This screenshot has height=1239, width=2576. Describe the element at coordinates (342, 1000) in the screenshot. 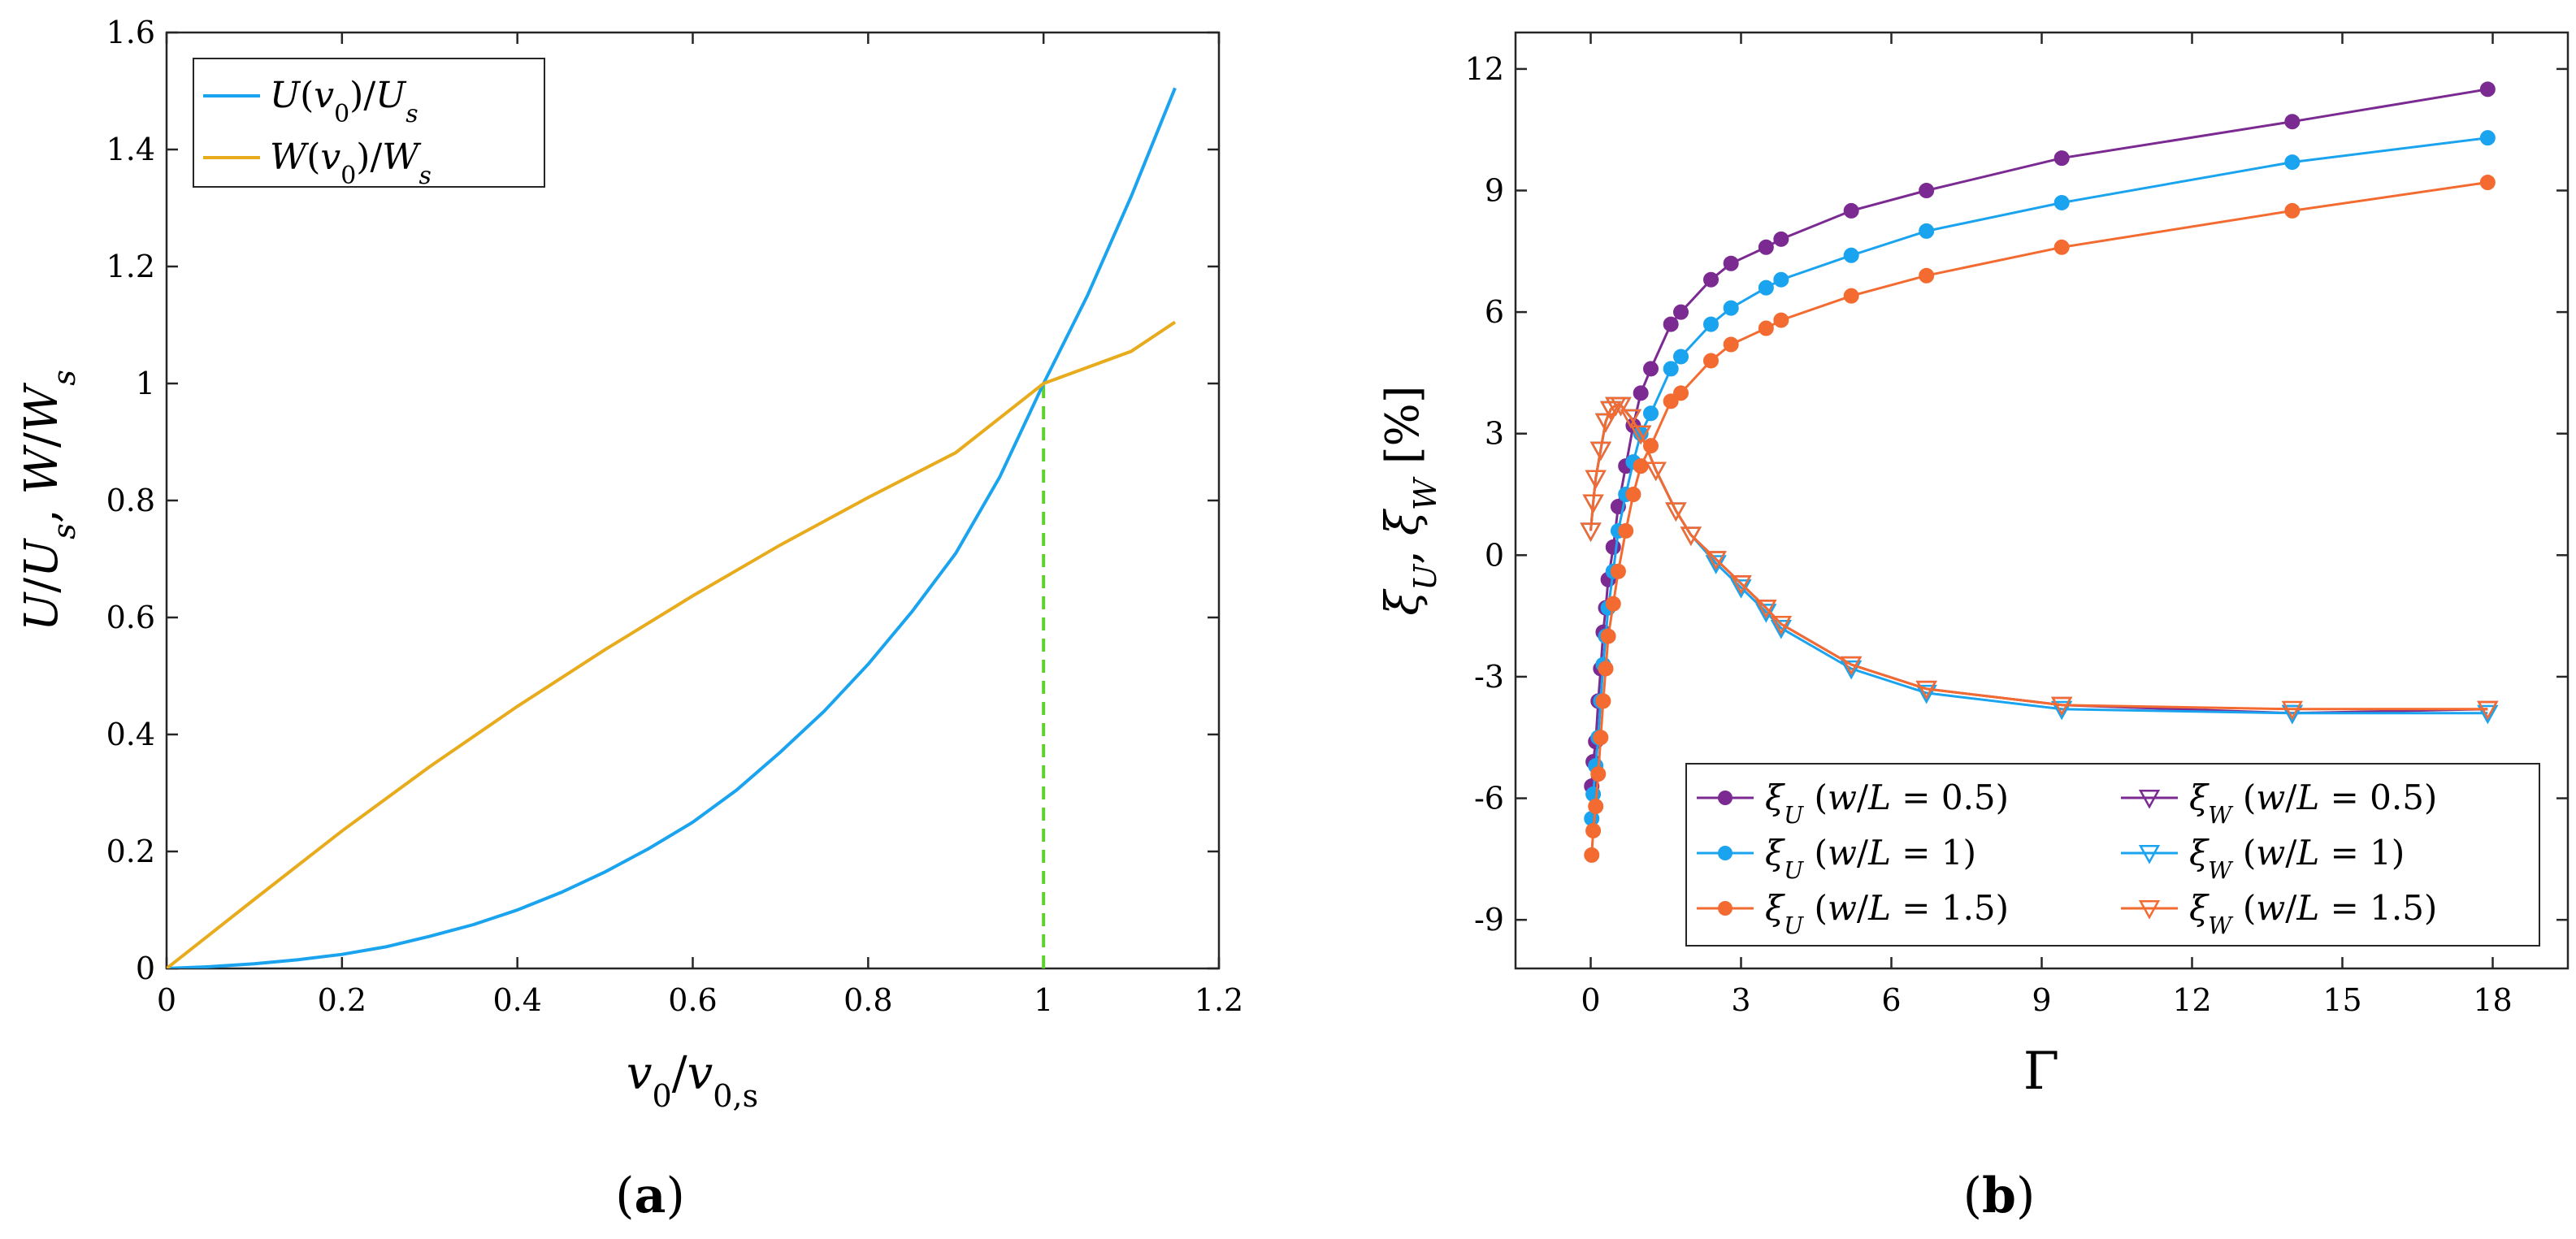

I see `x-tick-label: 0.2` at that location.